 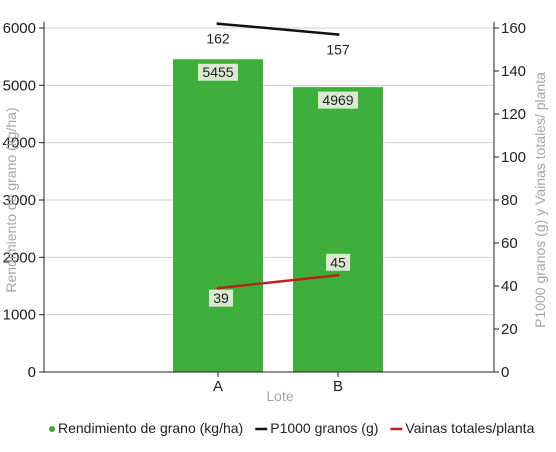 I want to click on y-axis-title: Rendimiento de grano (kg/ha), so click(x=11, y=199).